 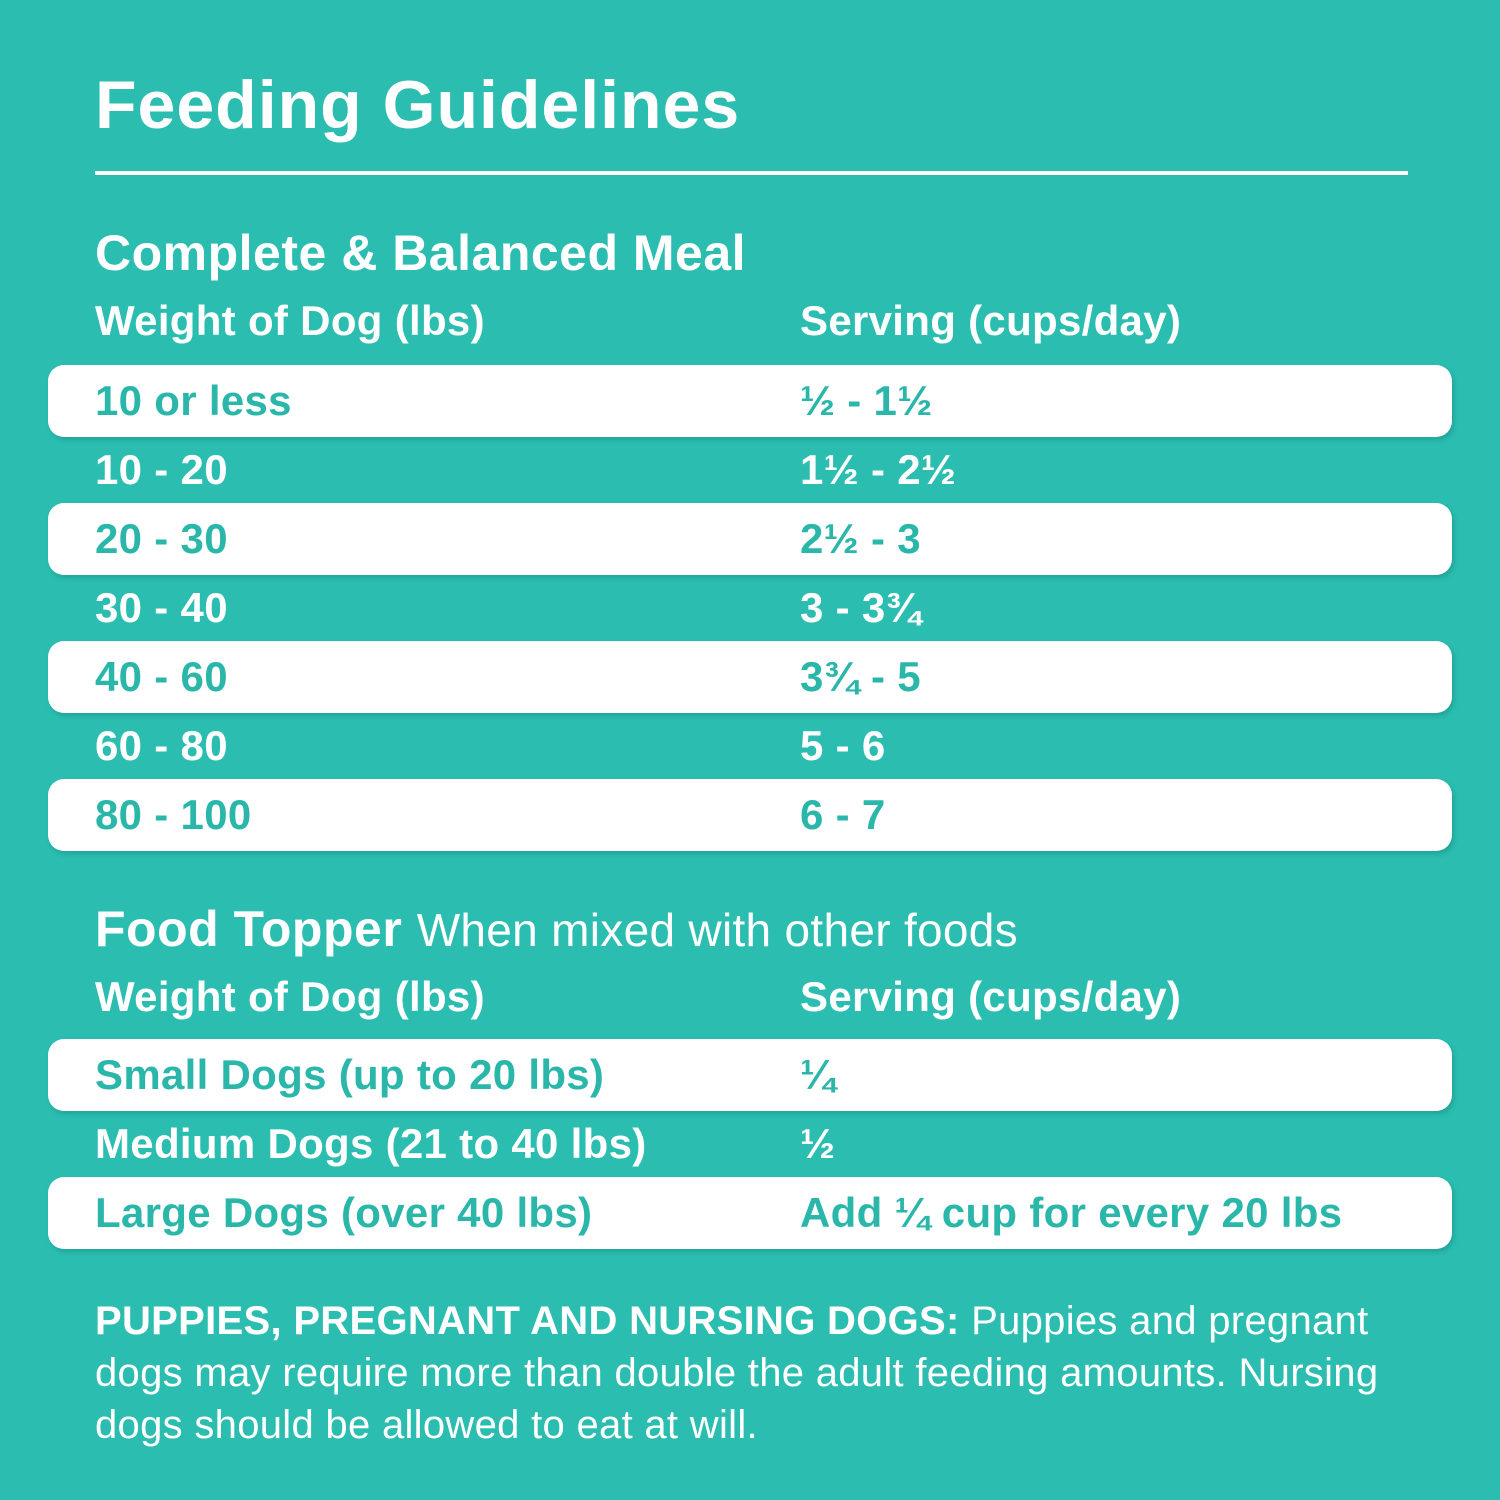 I want to click on topper-columns-header: Weight of Dog (lbs) Serving (cups/day), so click(x=750, y=997).